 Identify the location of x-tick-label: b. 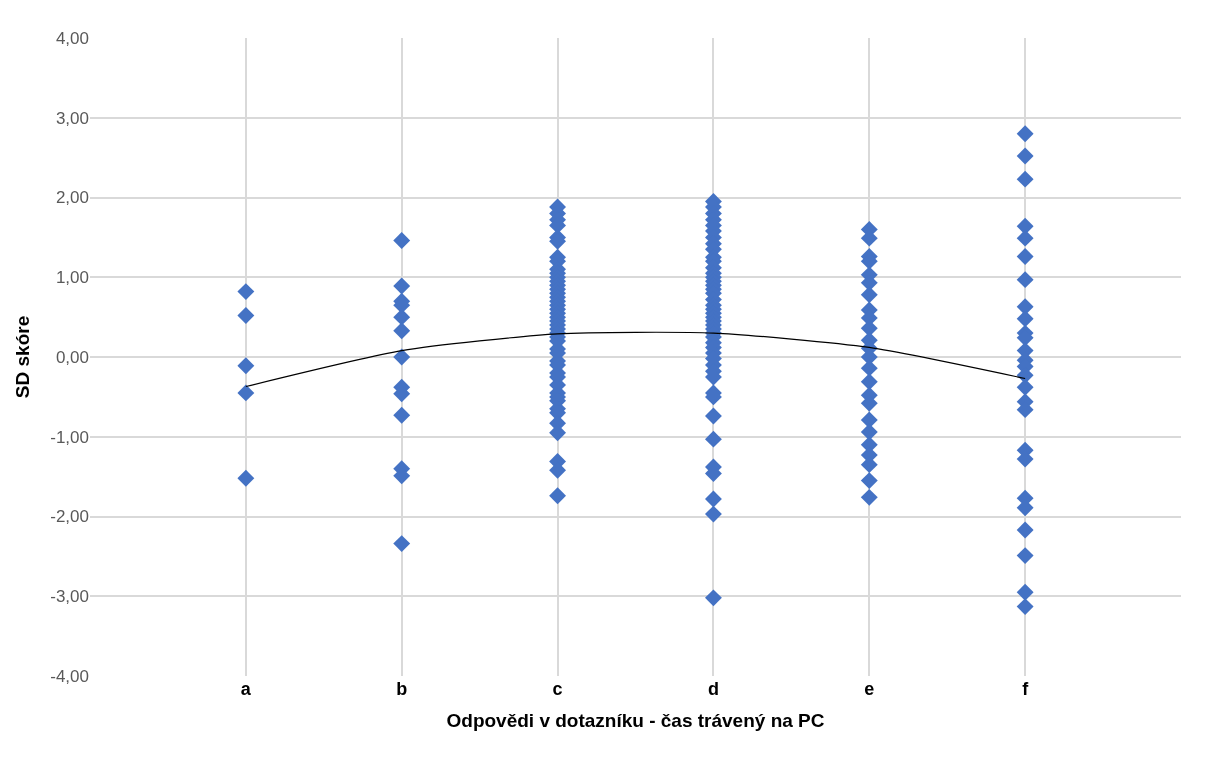
(402, 689).